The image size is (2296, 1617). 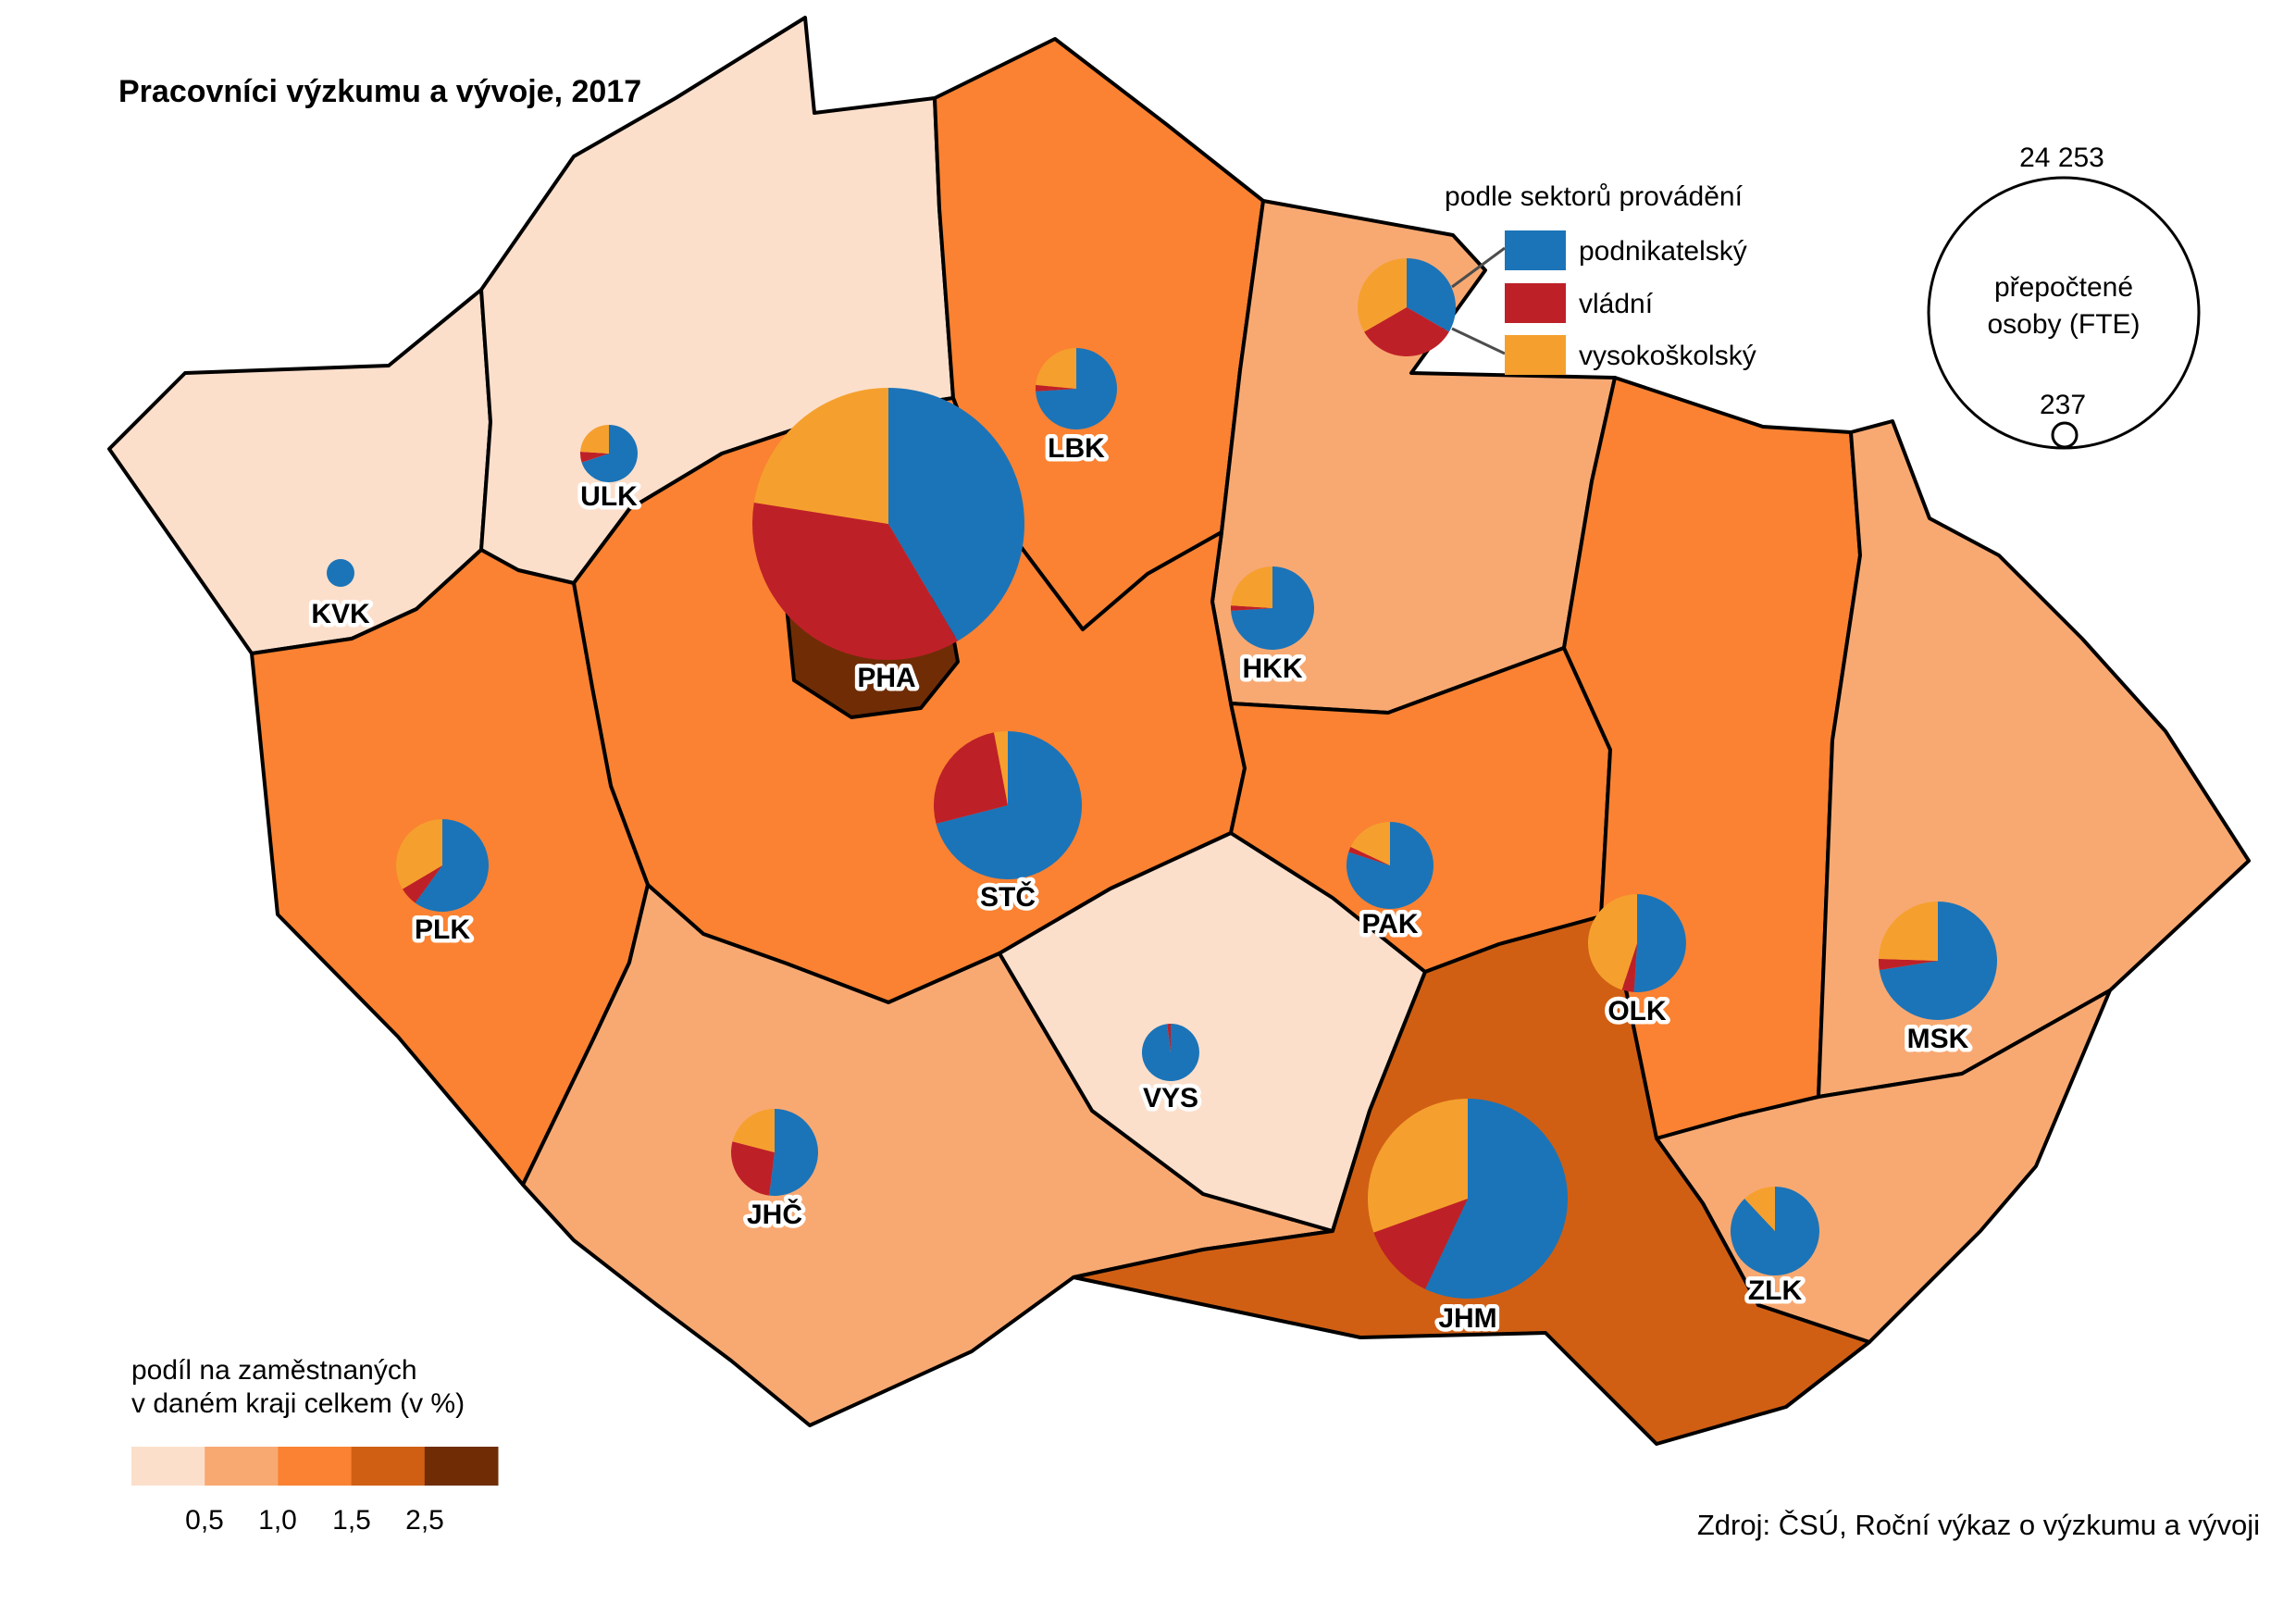 What do you see at coordinates (2063, 405) in the screenshot?
I see `size-legend-min: 237` at bounding box center [2063, 405].